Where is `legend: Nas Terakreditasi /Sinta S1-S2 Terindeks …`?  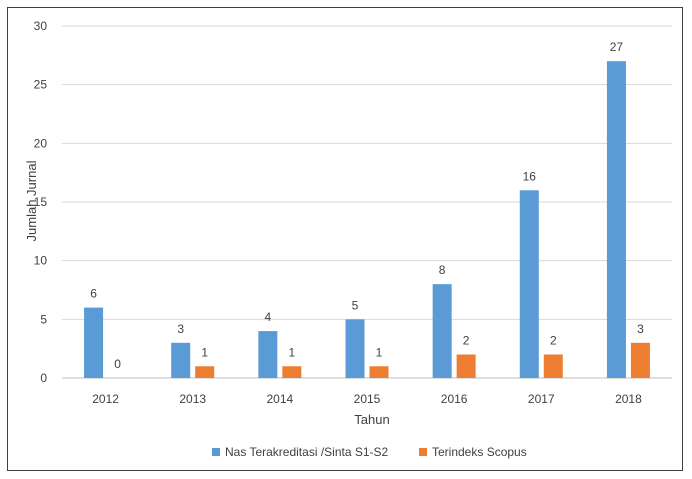
legend: Nas Terakreditasi /Sinta S1-S2 Terindeks … is located at coordinates (369, 452).